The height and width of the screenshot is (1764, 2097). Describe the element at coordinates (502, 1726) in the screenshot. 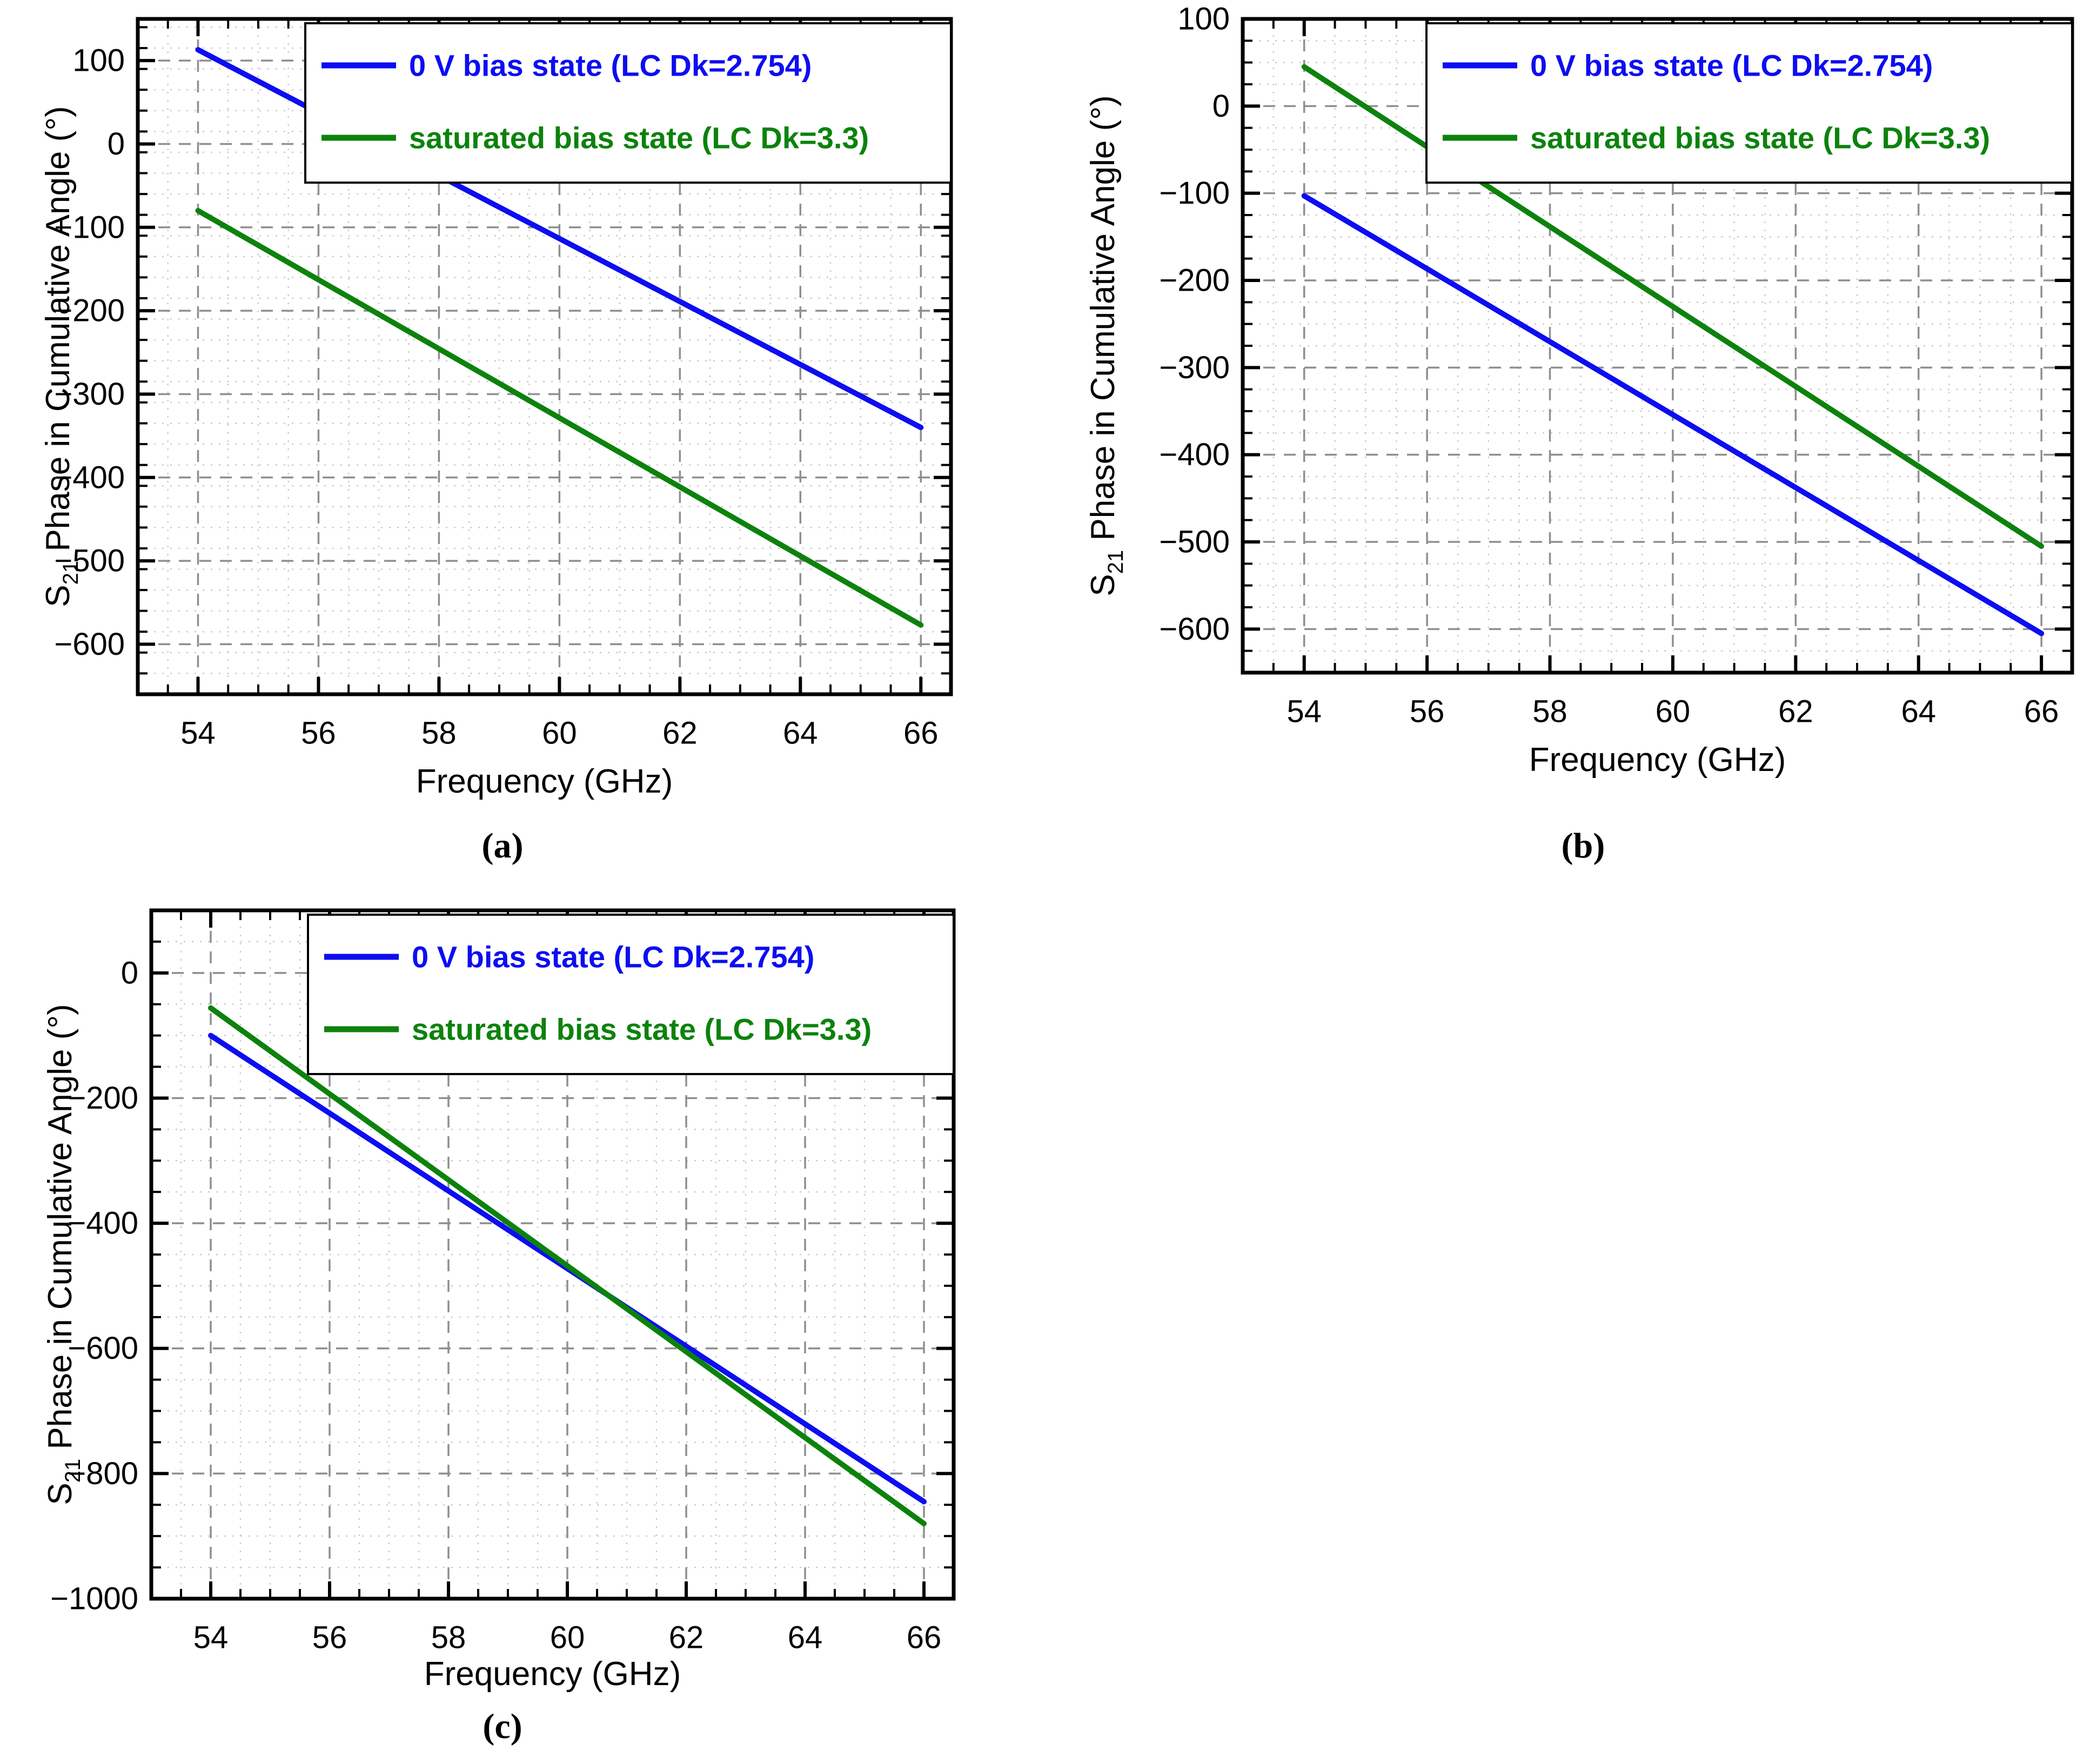

I see `caption-c: (c)` at that location.